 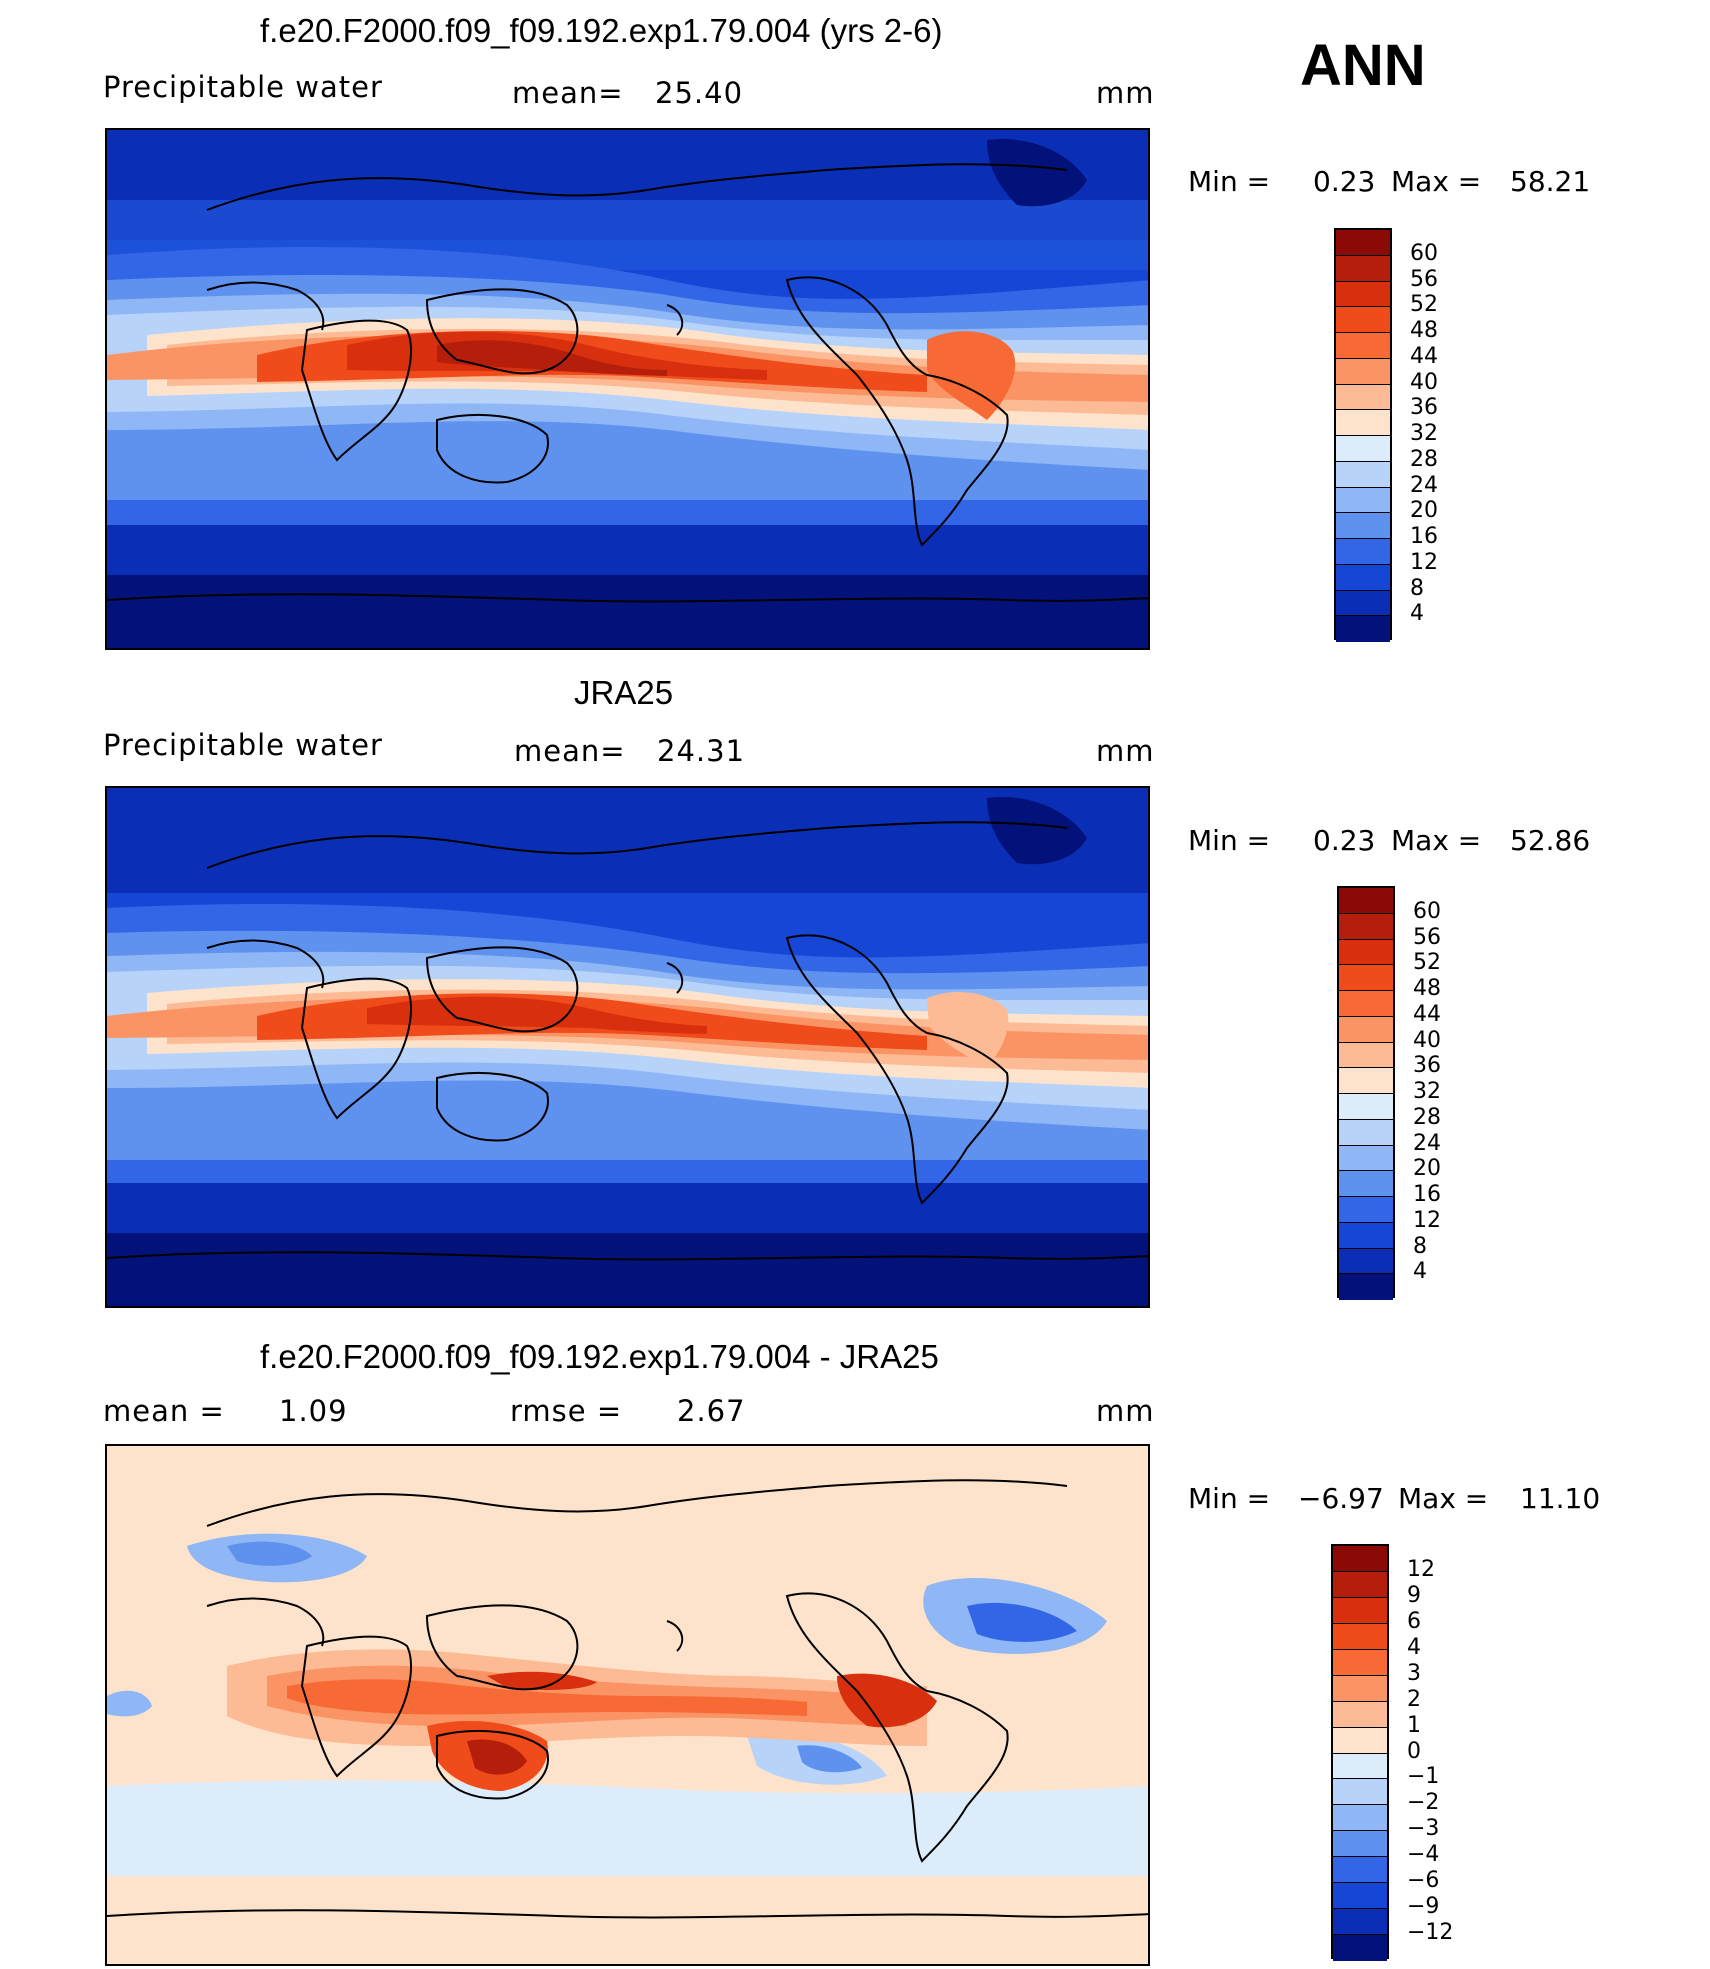 What do you see at coordinates (1344, 181) in the screenshot?
I see `panel1-min-value: 0.23` at bounding box center [1344, 181].